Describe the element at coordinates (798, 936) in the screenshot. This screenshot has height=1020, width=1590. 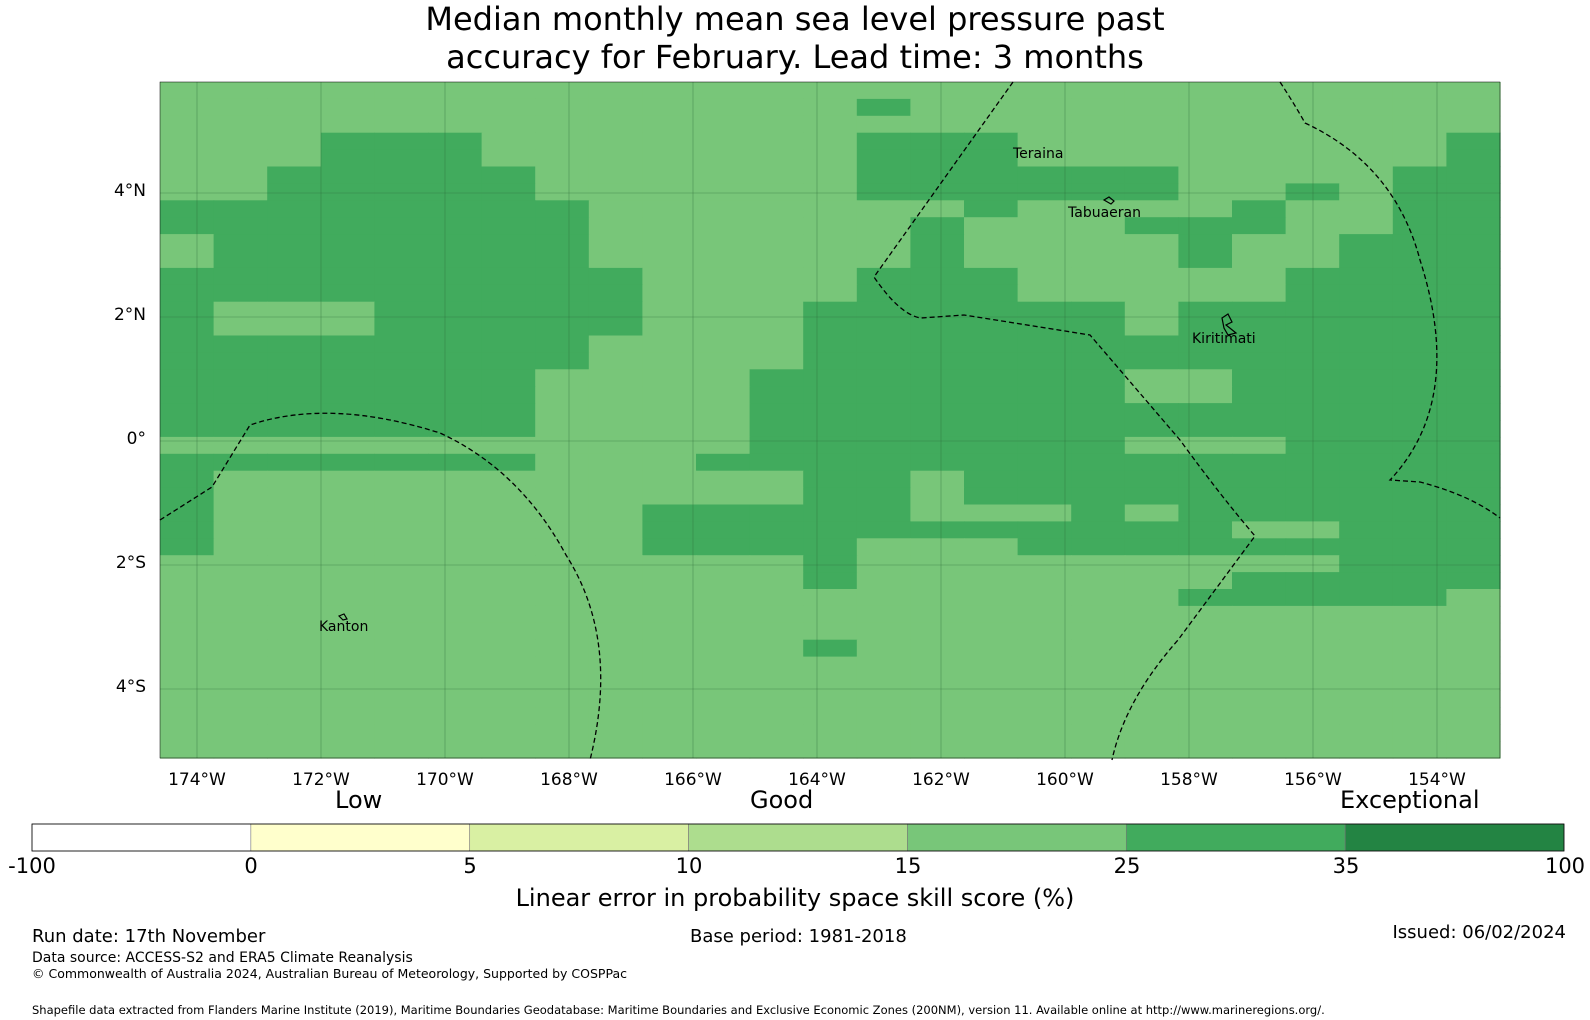
I see `base-period: Base period: 1981-2018` at that location.